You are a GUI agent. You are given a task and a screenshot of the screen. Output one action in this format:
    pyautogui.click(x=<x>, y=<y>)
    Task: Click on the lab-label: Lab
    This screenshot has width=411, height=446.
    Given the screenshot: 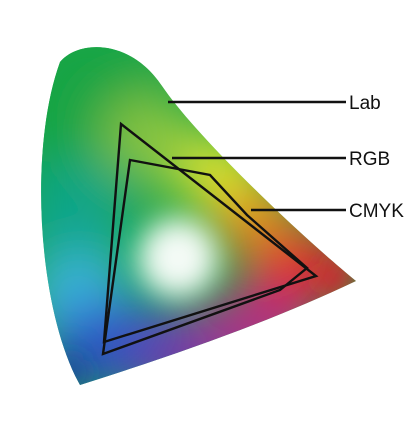 What is the action you would take?
    pyautogui.click(x=365, y=103)
    